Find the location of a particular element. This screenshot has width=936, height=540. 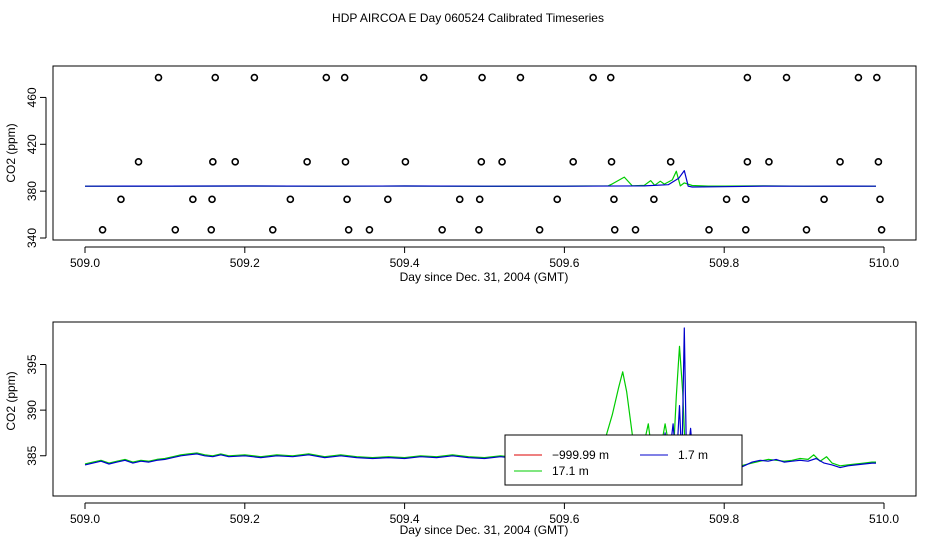

legend-box is located at coordinates (623, 460).